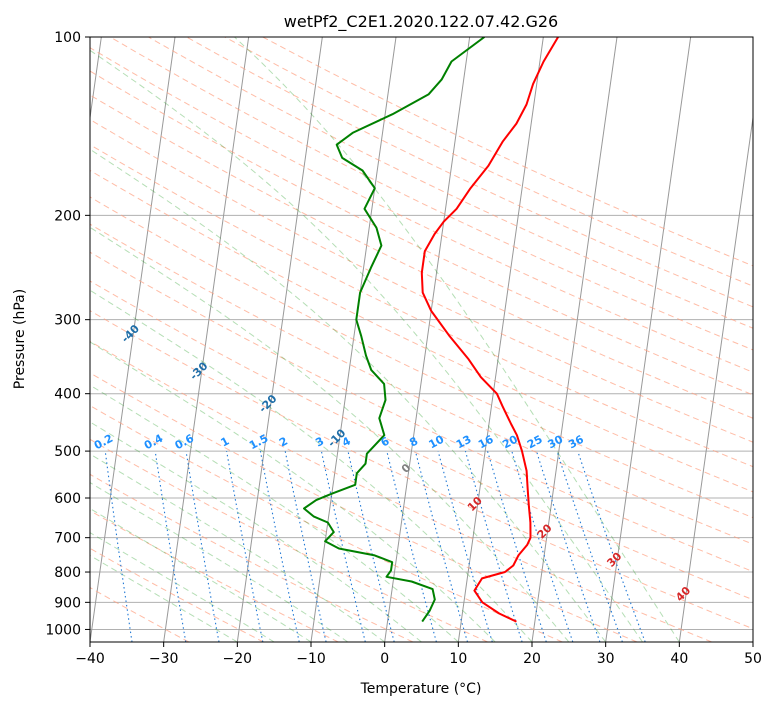 The image size is (775, 708). I want to click on mixing-ratio-label: 36, so click(576, 442).